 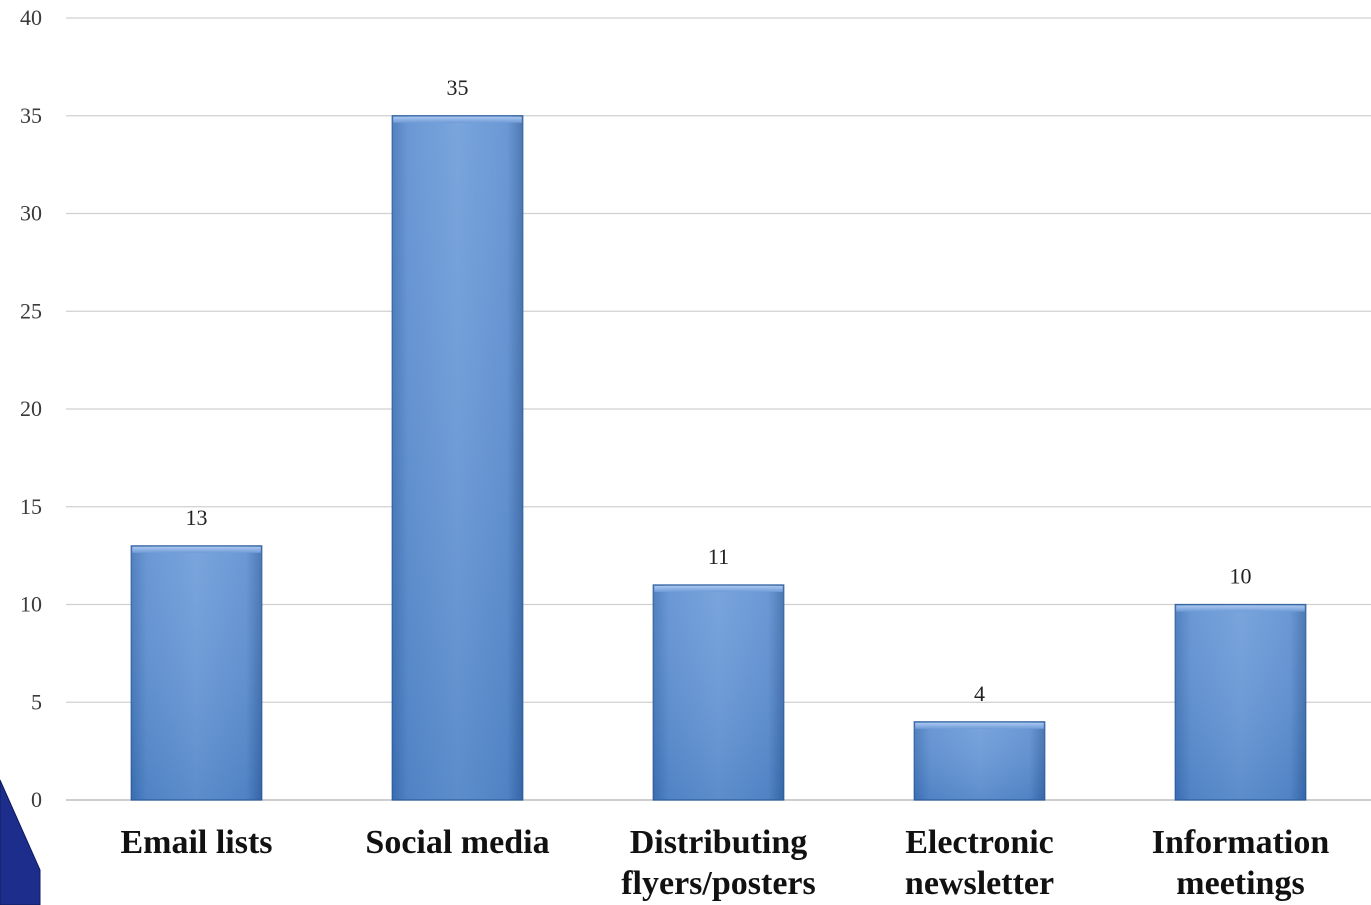 I want to click on category-label-line: Distributing, so click(x=719, y=842).